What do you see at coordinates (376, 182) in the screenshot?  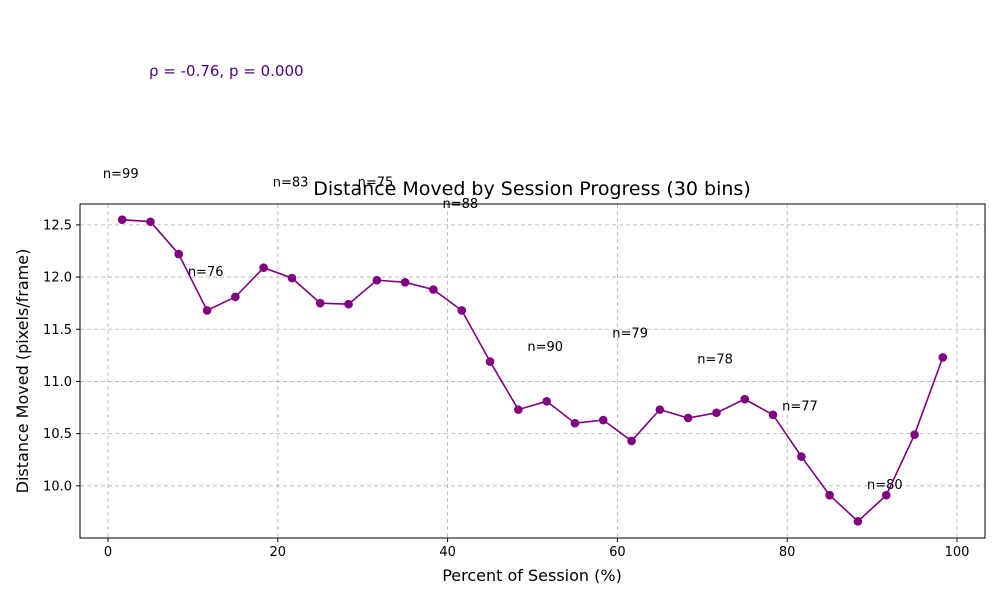 I see `sample-size-label: n=75` at bounding box center [376, 182].